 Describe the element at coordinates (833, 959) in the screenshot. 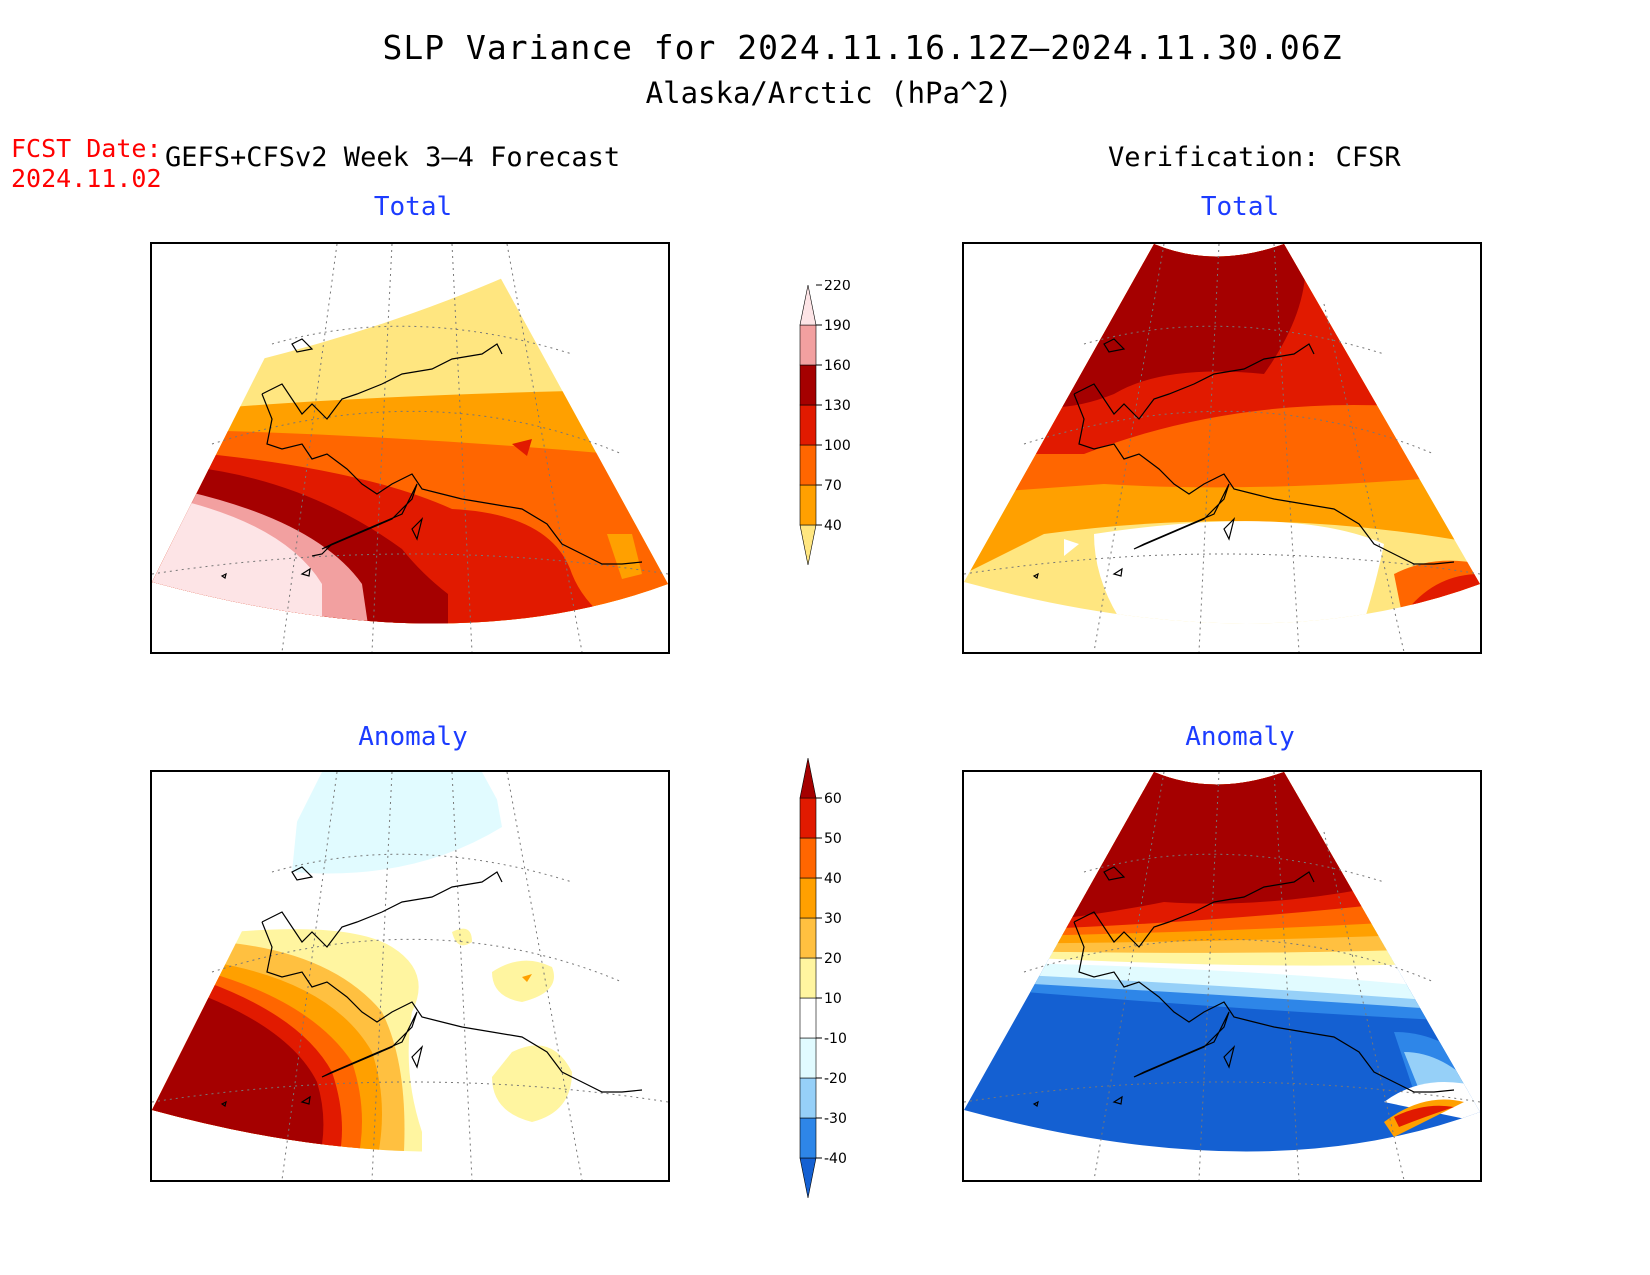

I see `colorbar-label: 20` at that location.